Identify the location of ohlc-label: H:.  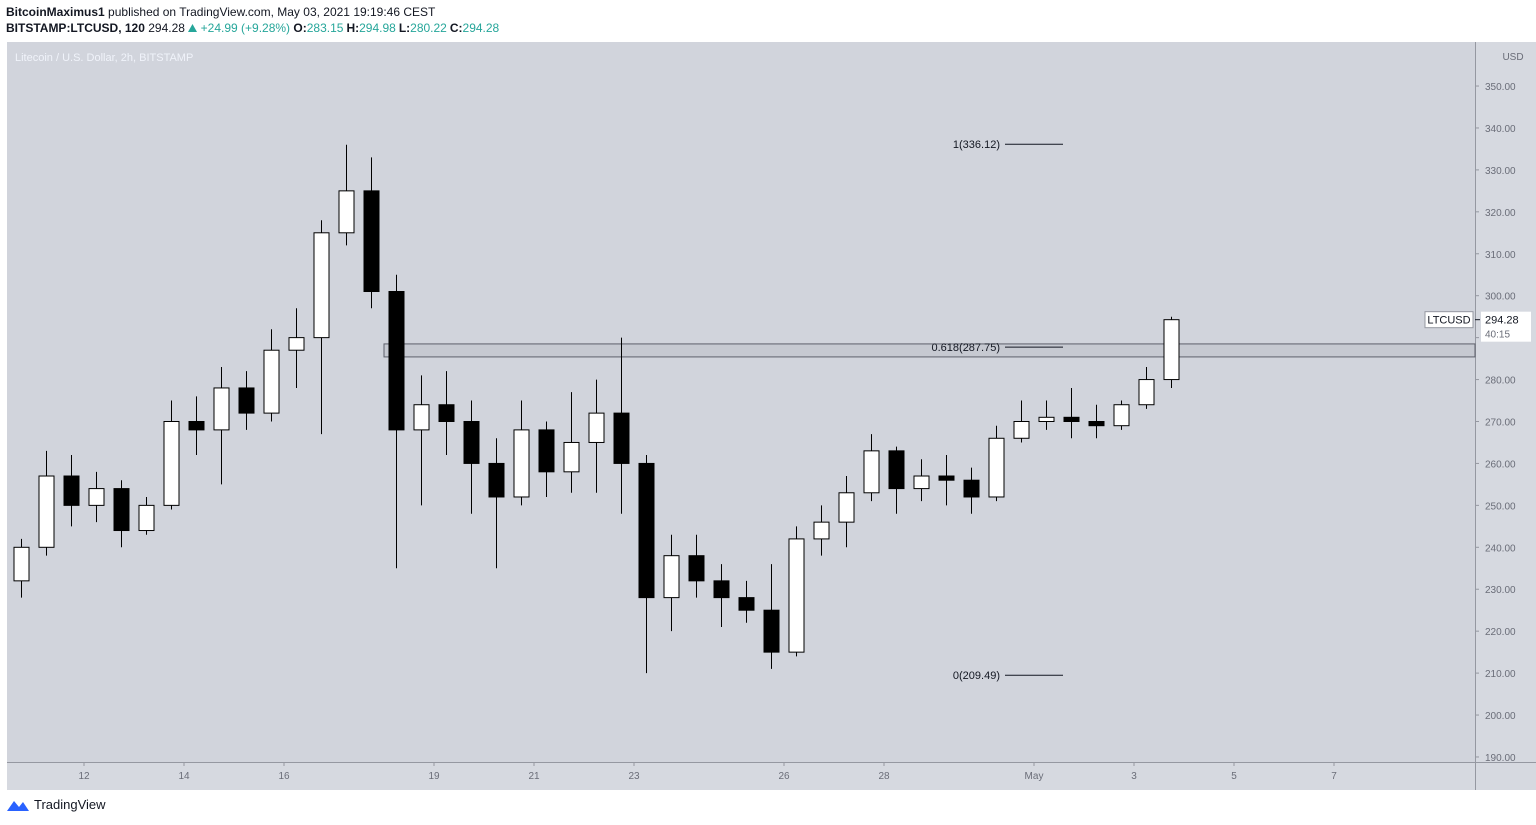
(353, 28).